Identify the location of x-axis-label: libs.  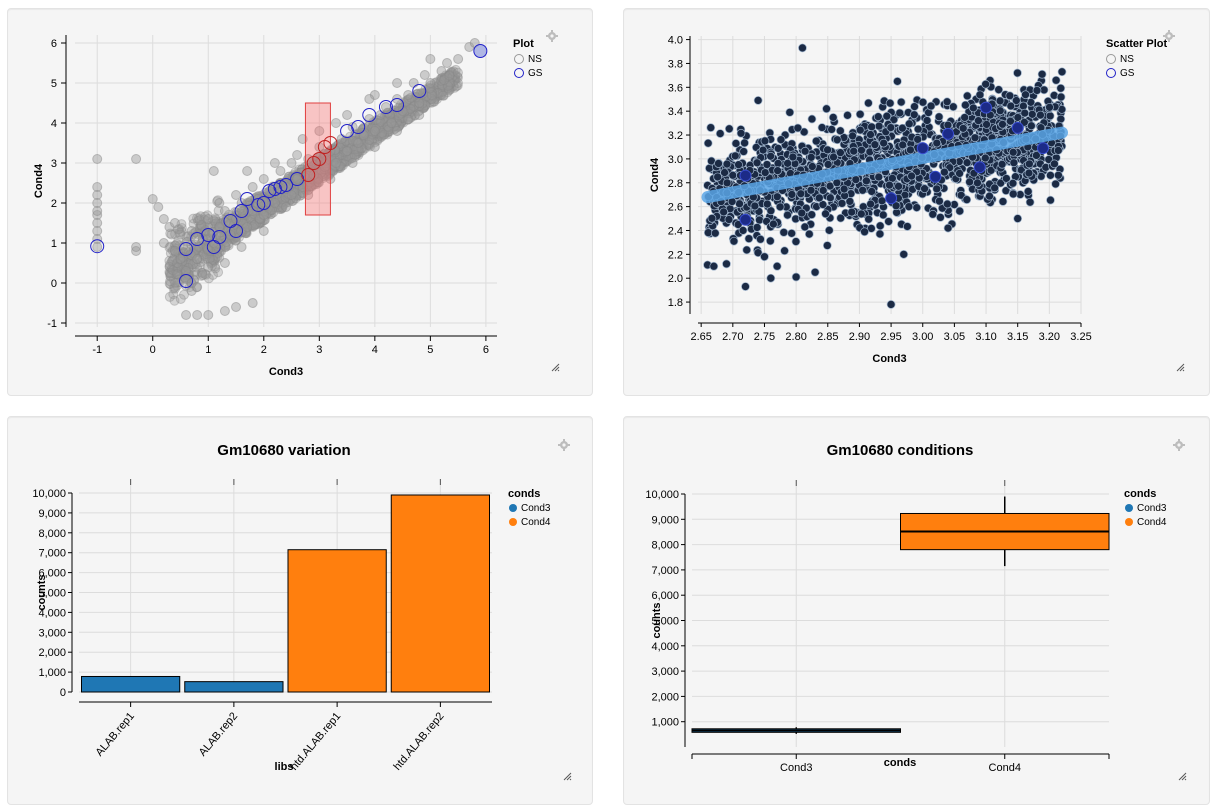
(284, 767).